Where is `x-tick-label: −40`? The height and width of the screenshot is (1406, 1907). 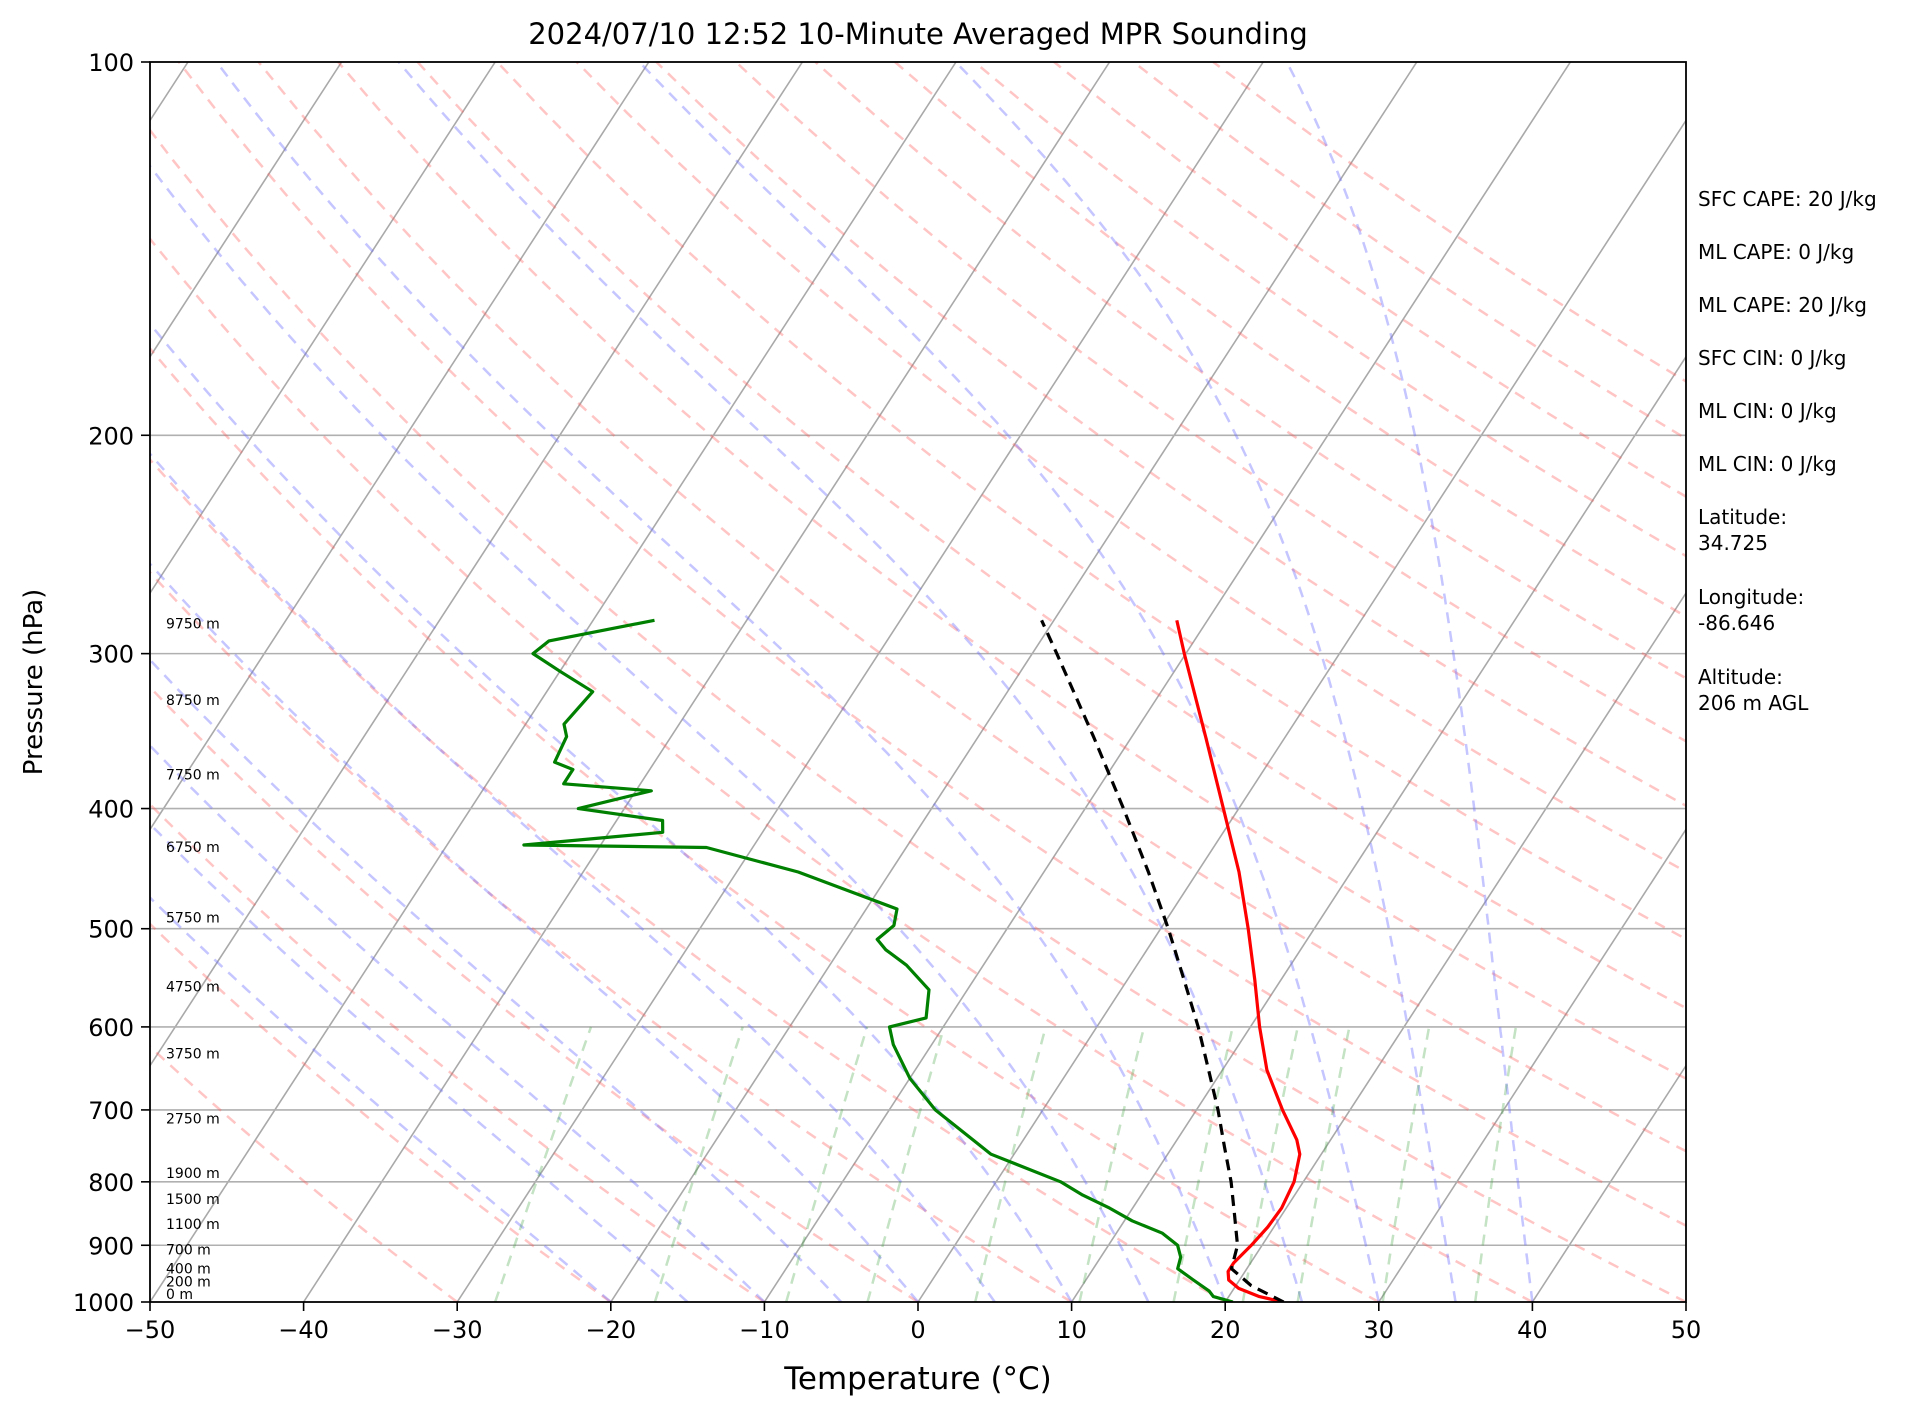
x-tick-label: −40 is located at coordinates (303, 1330).